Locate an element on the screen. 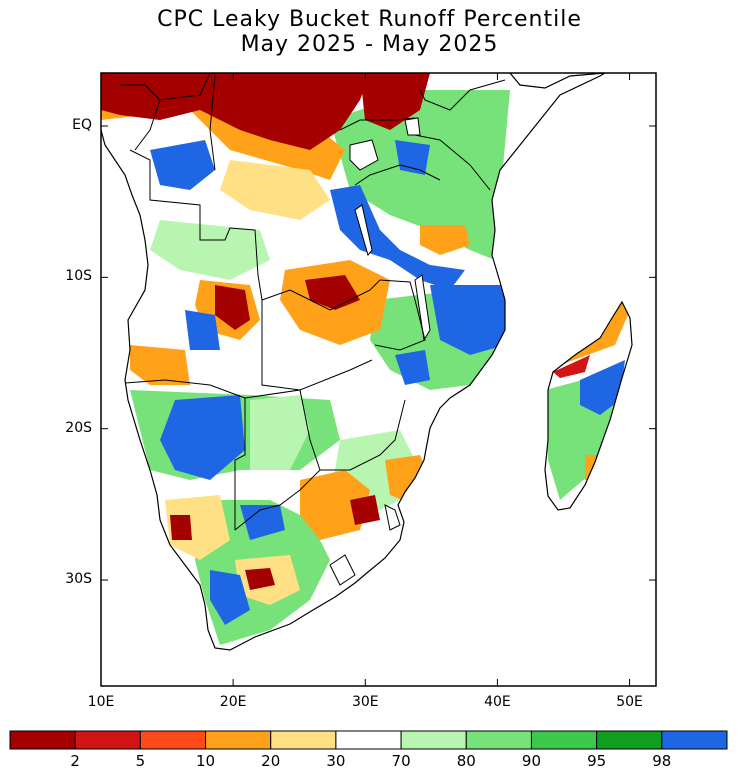 The width and height of the screenshot is (739, 778). lat-tick-label: 20S is located at coordinates (78, 427).